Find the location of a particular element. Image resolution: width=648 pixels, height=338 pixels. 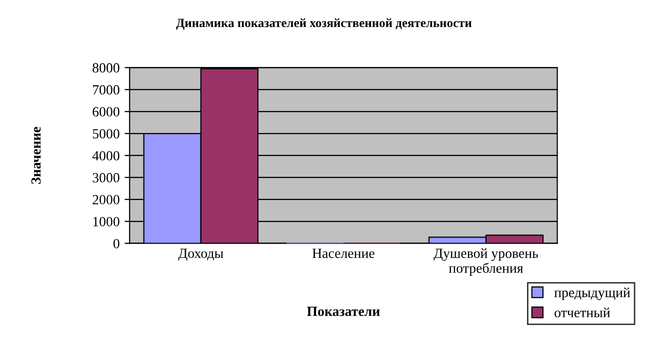

y-tick-label: 8000 is located at coordinates (106, 68).